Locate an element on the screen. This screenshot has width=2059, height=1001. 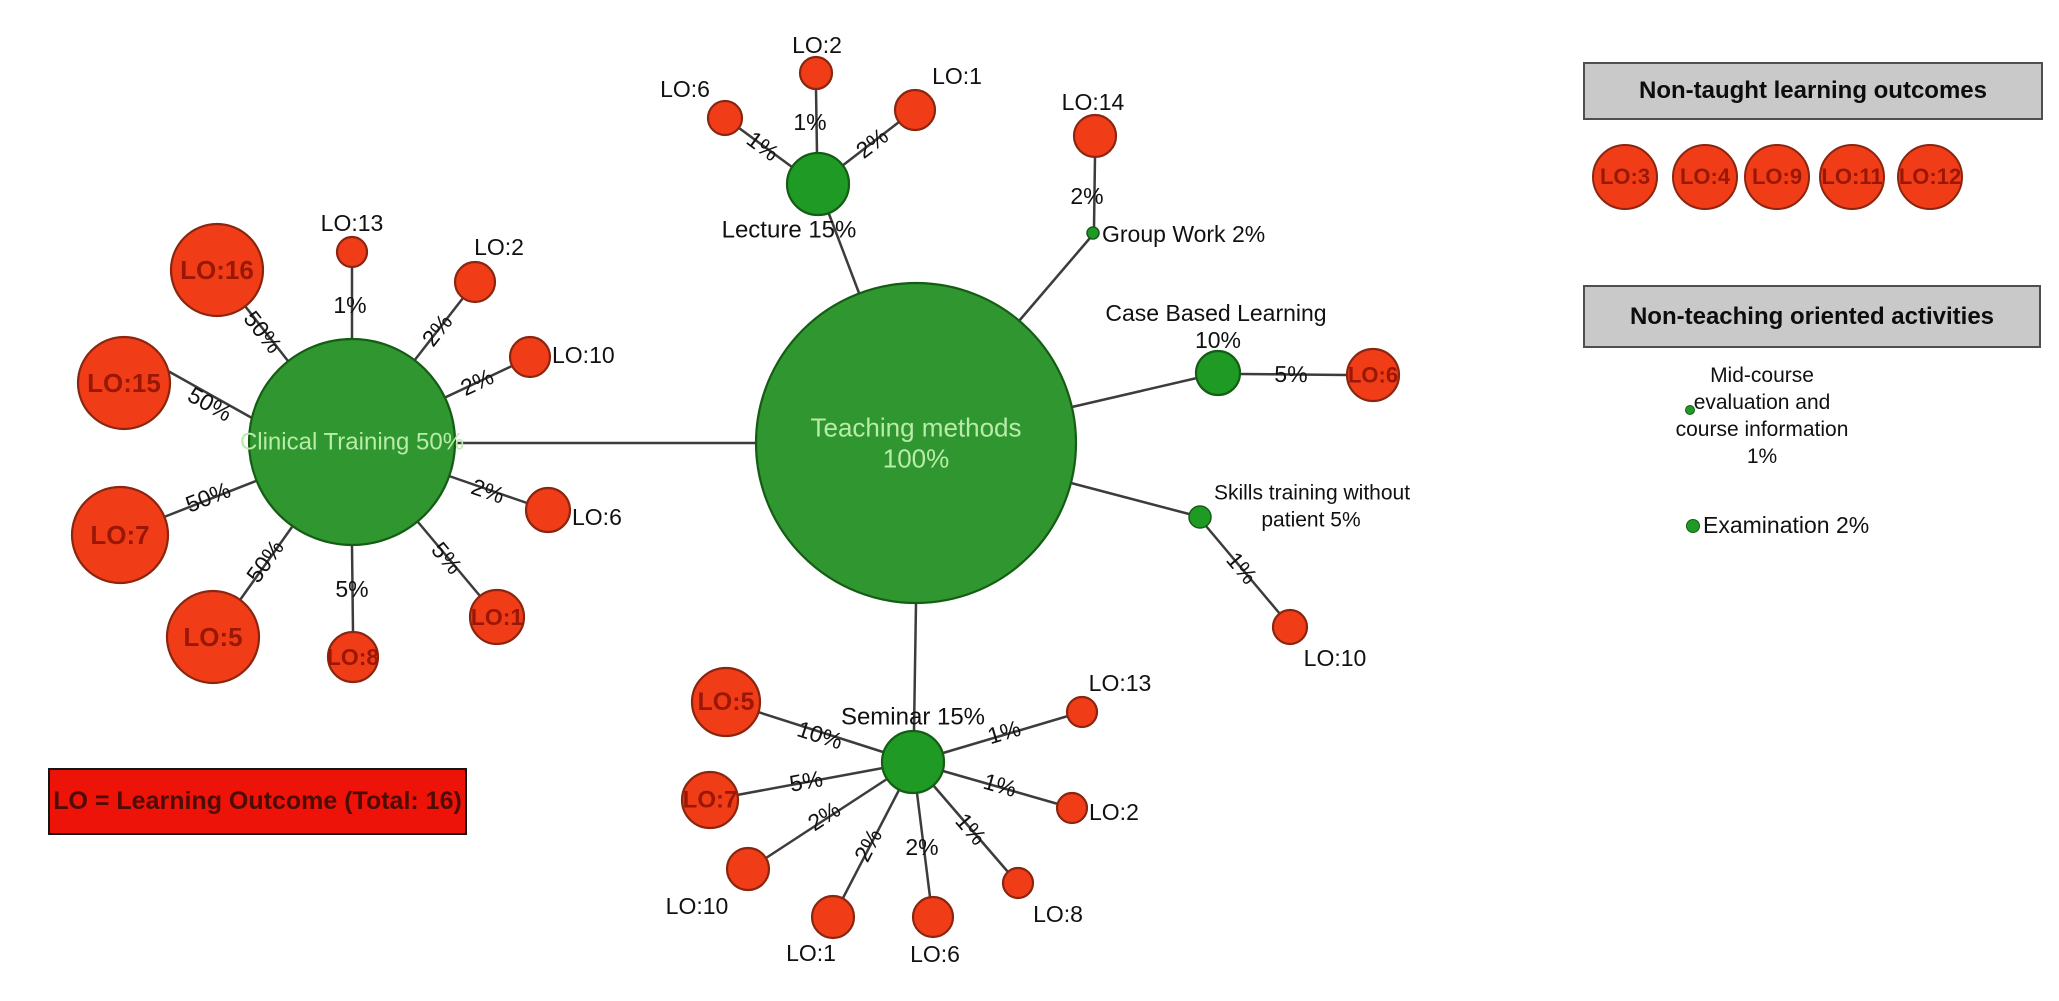
node-label-c_lo15: LO:15 is located at coordinates (124, 383).